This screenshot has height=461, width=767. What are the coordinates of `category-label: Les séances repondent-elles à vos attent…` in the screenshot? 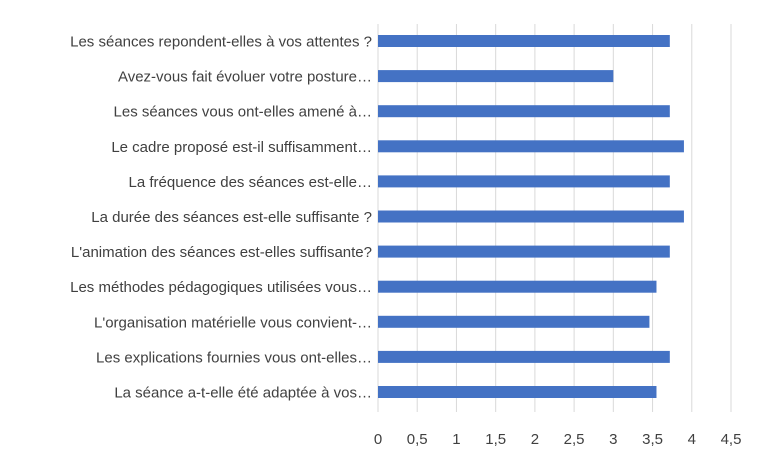 It's located at (221, 42).